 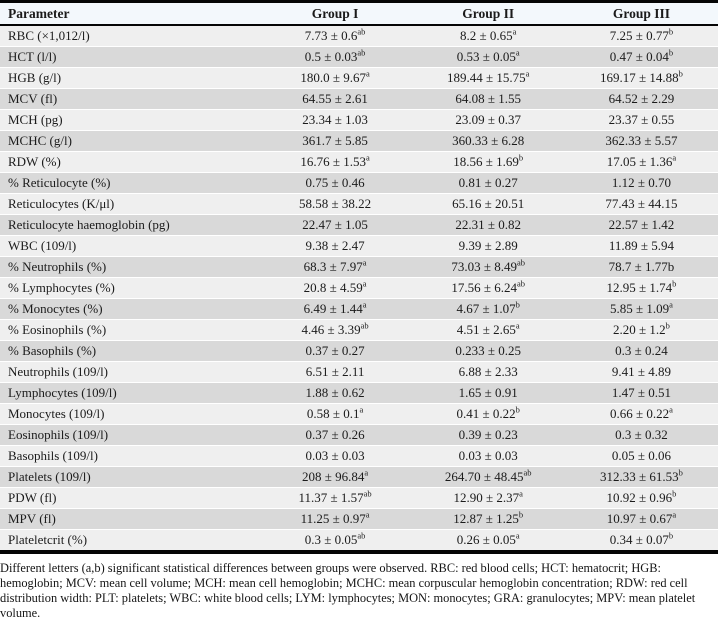 I want to click on value-cell: 58.58 ± 38.22, so click(x=335, y=204).